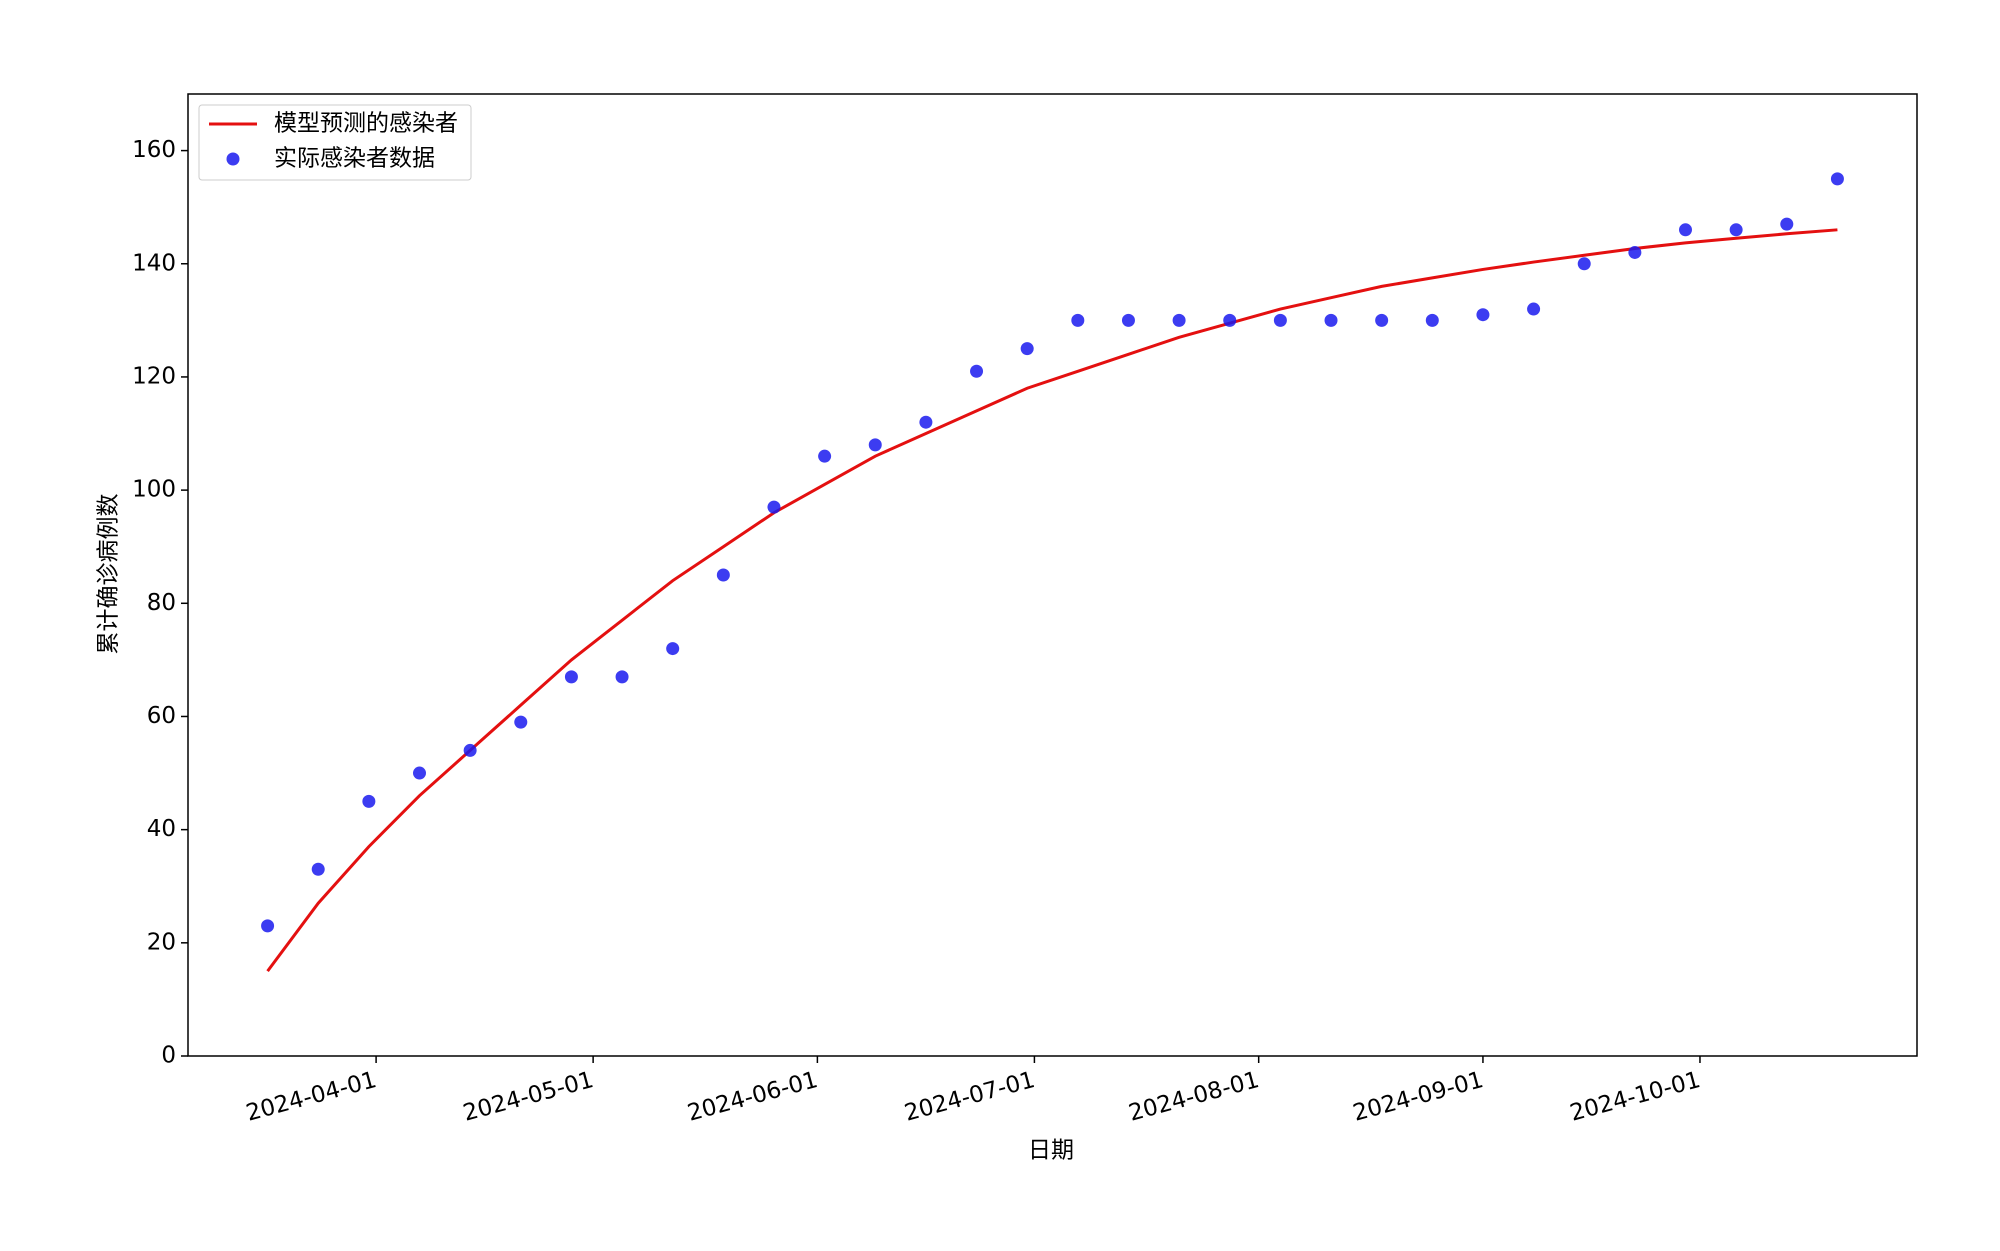 The height and width of the screenshot is (1251, 2000). Describe the element at coordinates (154, 263) in the screenshot. I see `y-tick-label: 140` at that location.